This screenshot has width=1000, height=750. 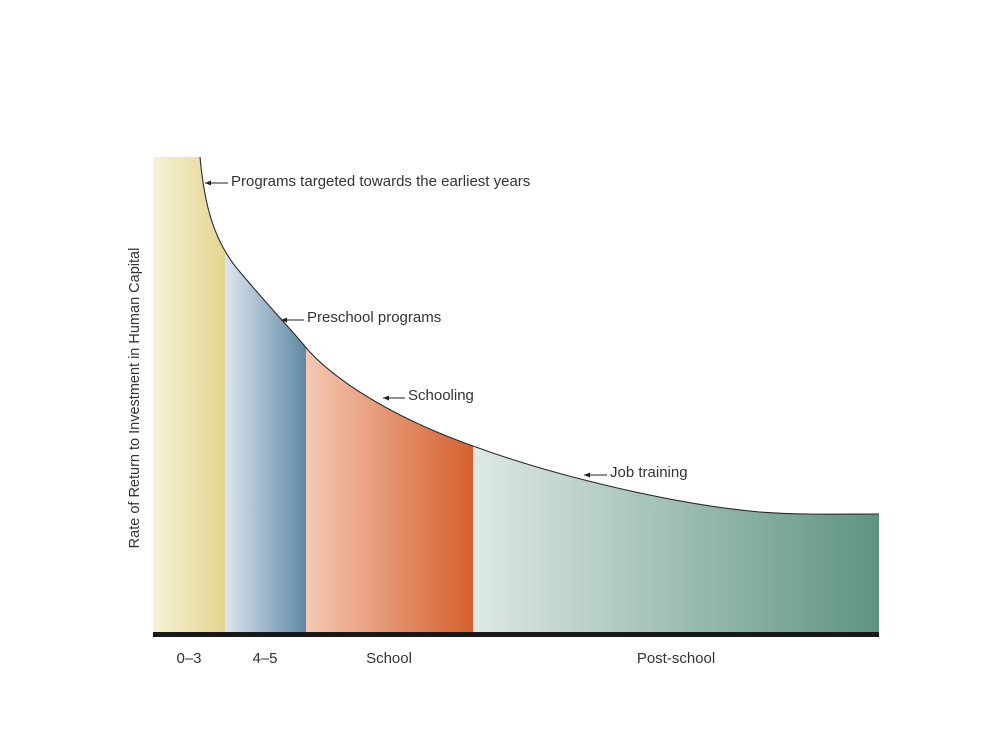 What do you see at coordinates (374, 317) in the screenshot?
I see `annotation-preschool-label: Preschool programs` at bounding box center [374, 317].